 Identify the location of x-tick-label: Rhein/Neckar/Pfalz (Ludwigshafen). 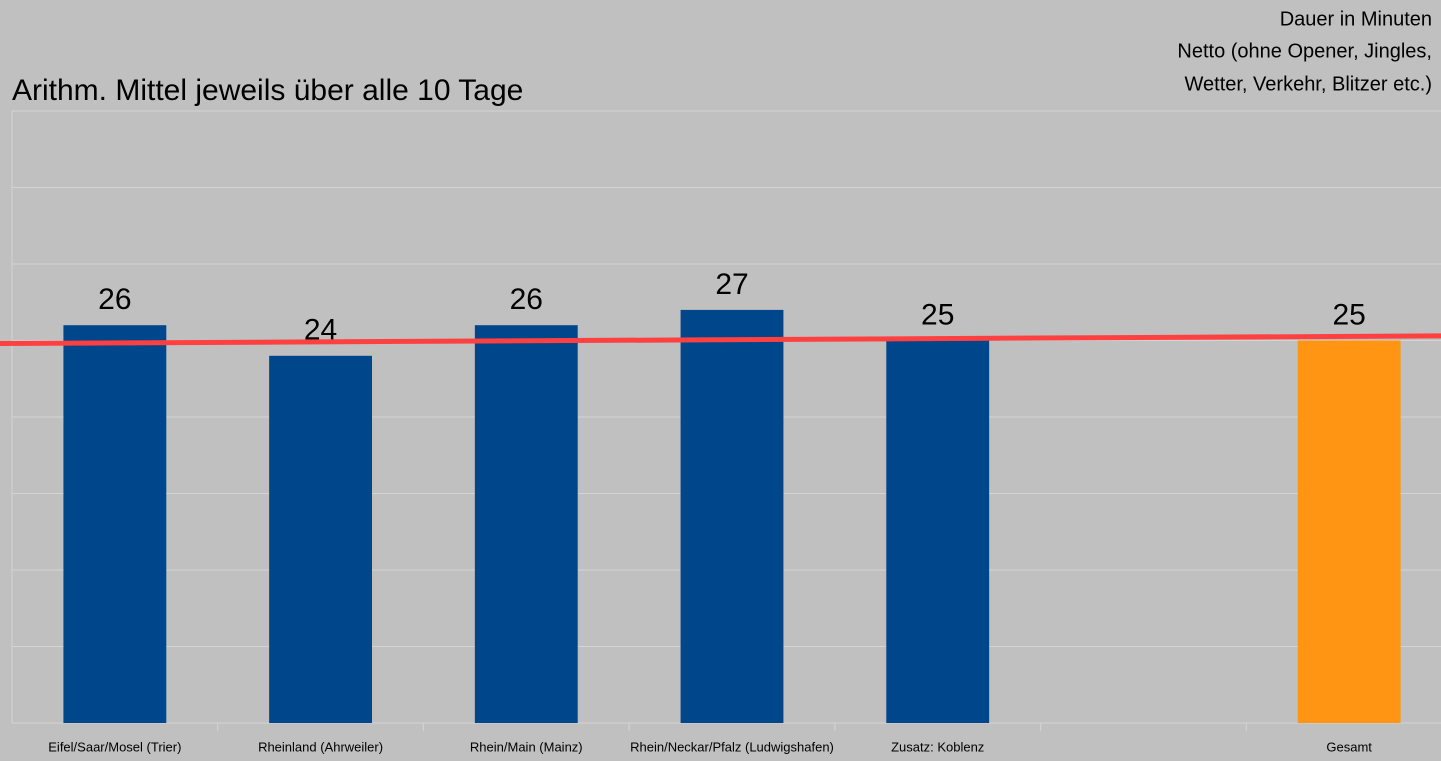
(732, 746).